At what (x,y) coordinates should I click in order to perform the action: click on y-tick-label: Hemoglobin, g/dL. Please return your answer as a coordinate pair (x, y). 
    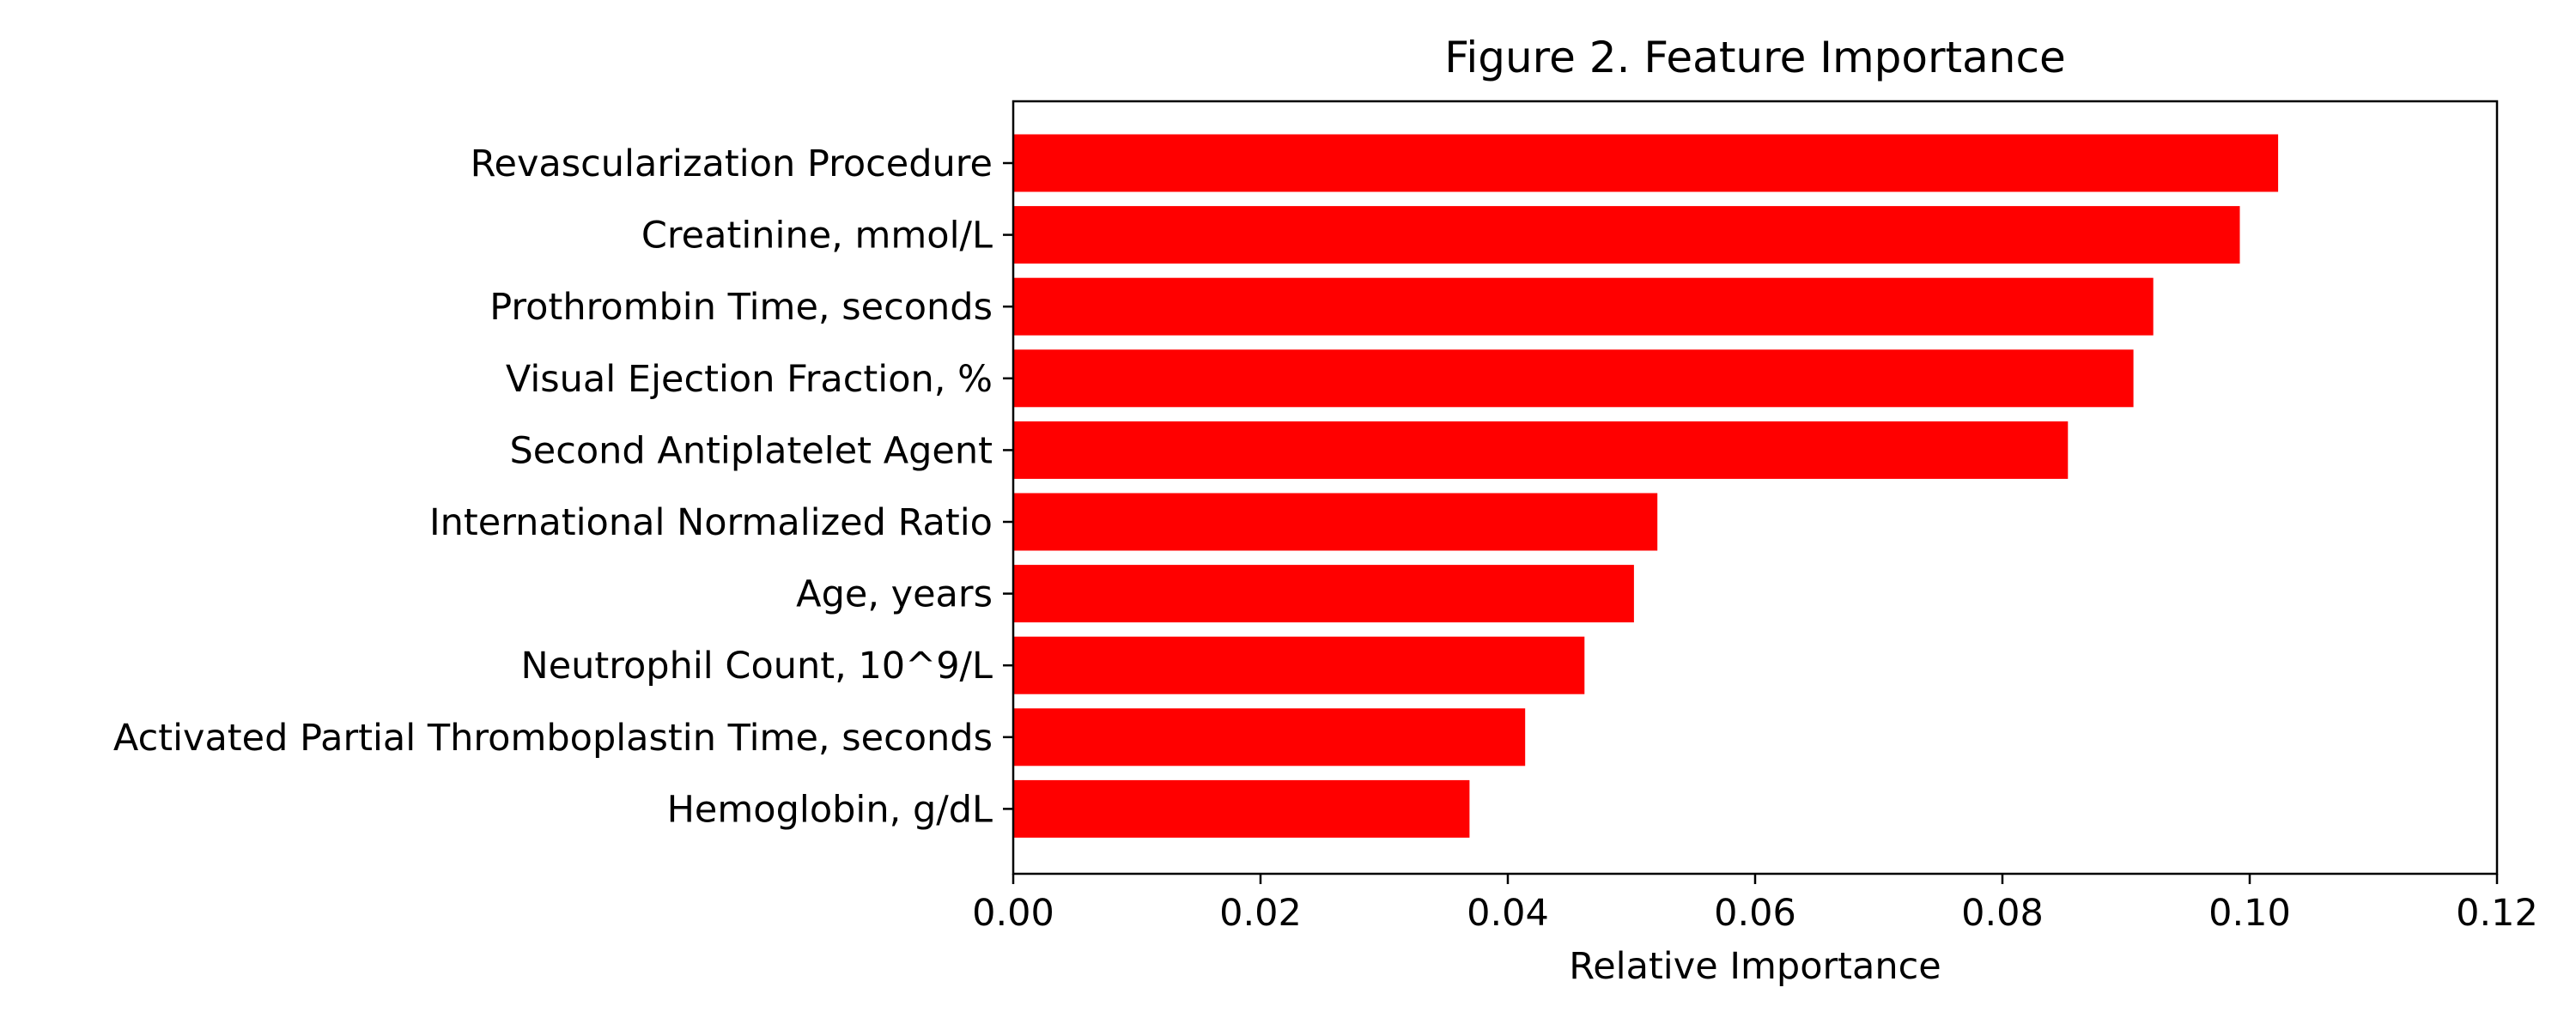
    Looking at the image, I should click on (830, 809).